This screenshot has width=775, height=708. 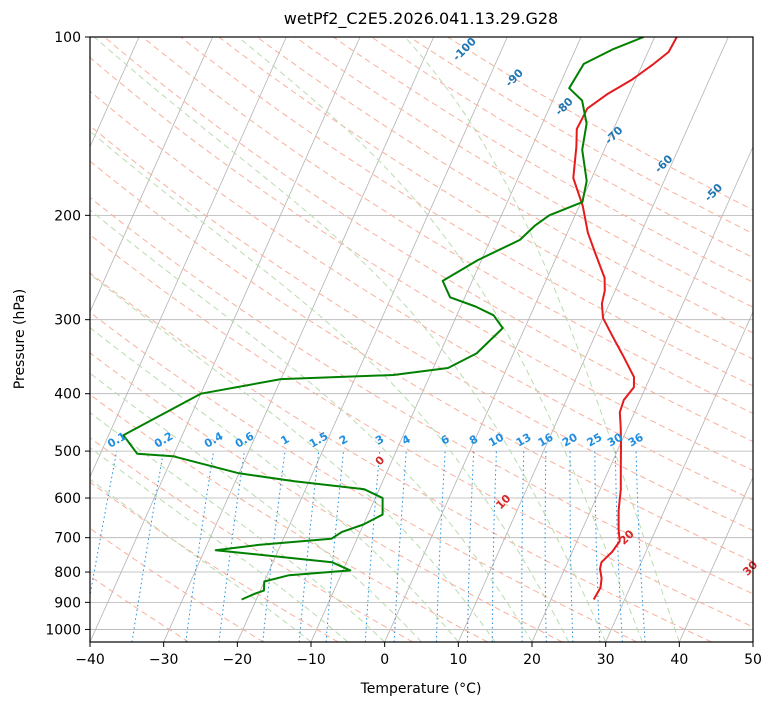 I want to click on y-tick-label: 800, so click(x=67, y=573).